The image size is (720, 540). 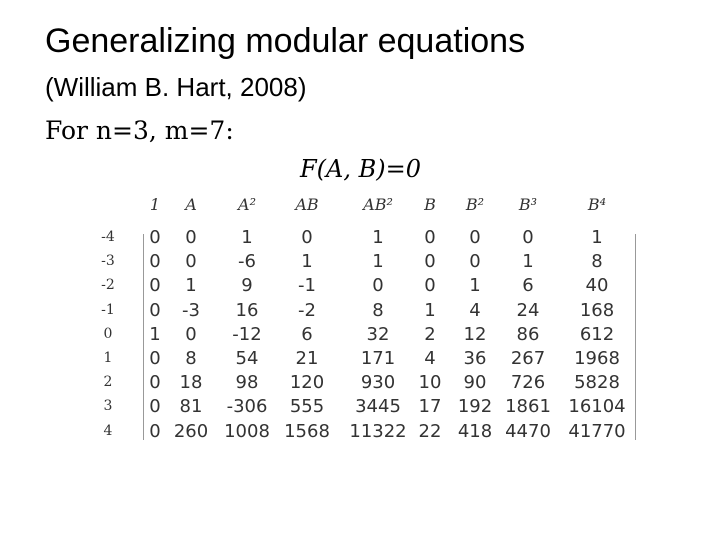 What do you see at coordinates (139, 130) in the screenshot?
I see `intro-text: For n=3, m=7:` at bounding box center [139, 130].